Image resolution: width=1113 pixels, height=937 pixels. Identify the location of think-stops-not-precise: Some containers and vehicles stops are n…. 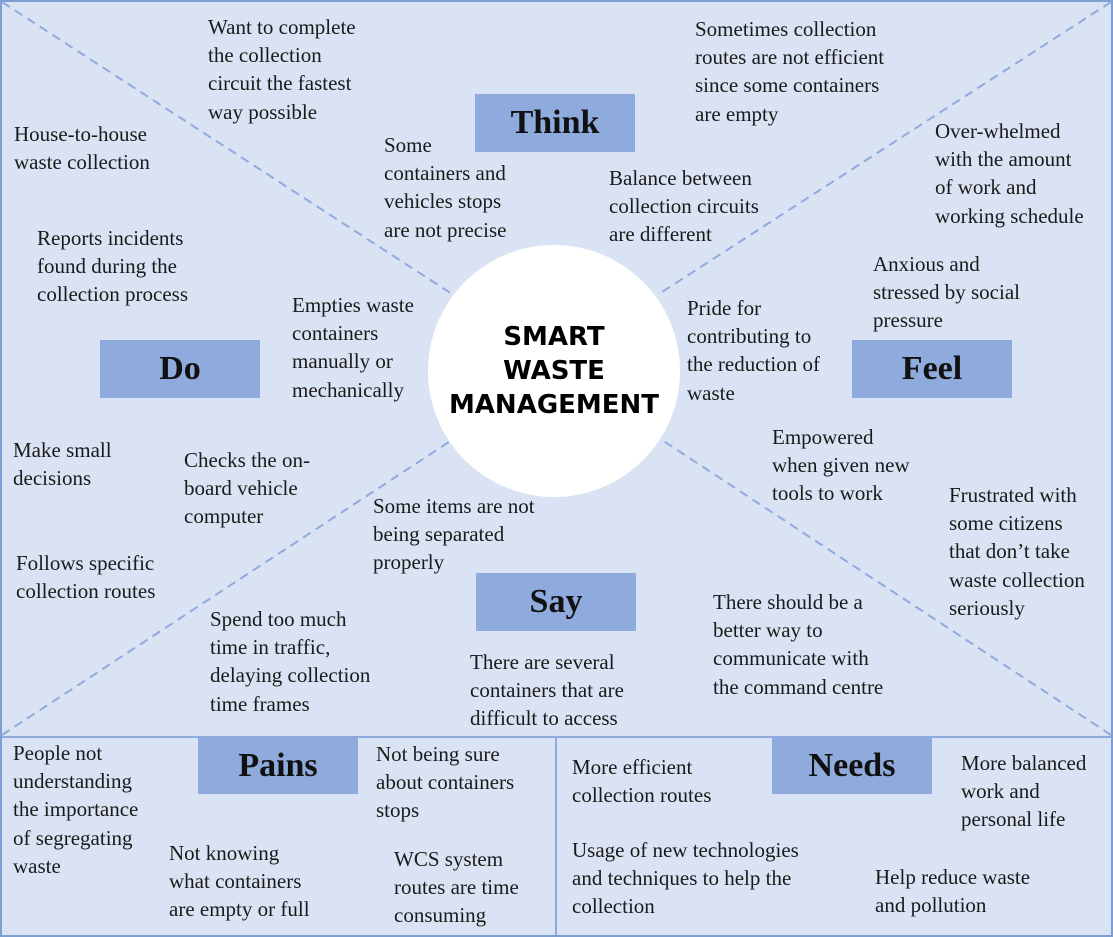
(445, 187).